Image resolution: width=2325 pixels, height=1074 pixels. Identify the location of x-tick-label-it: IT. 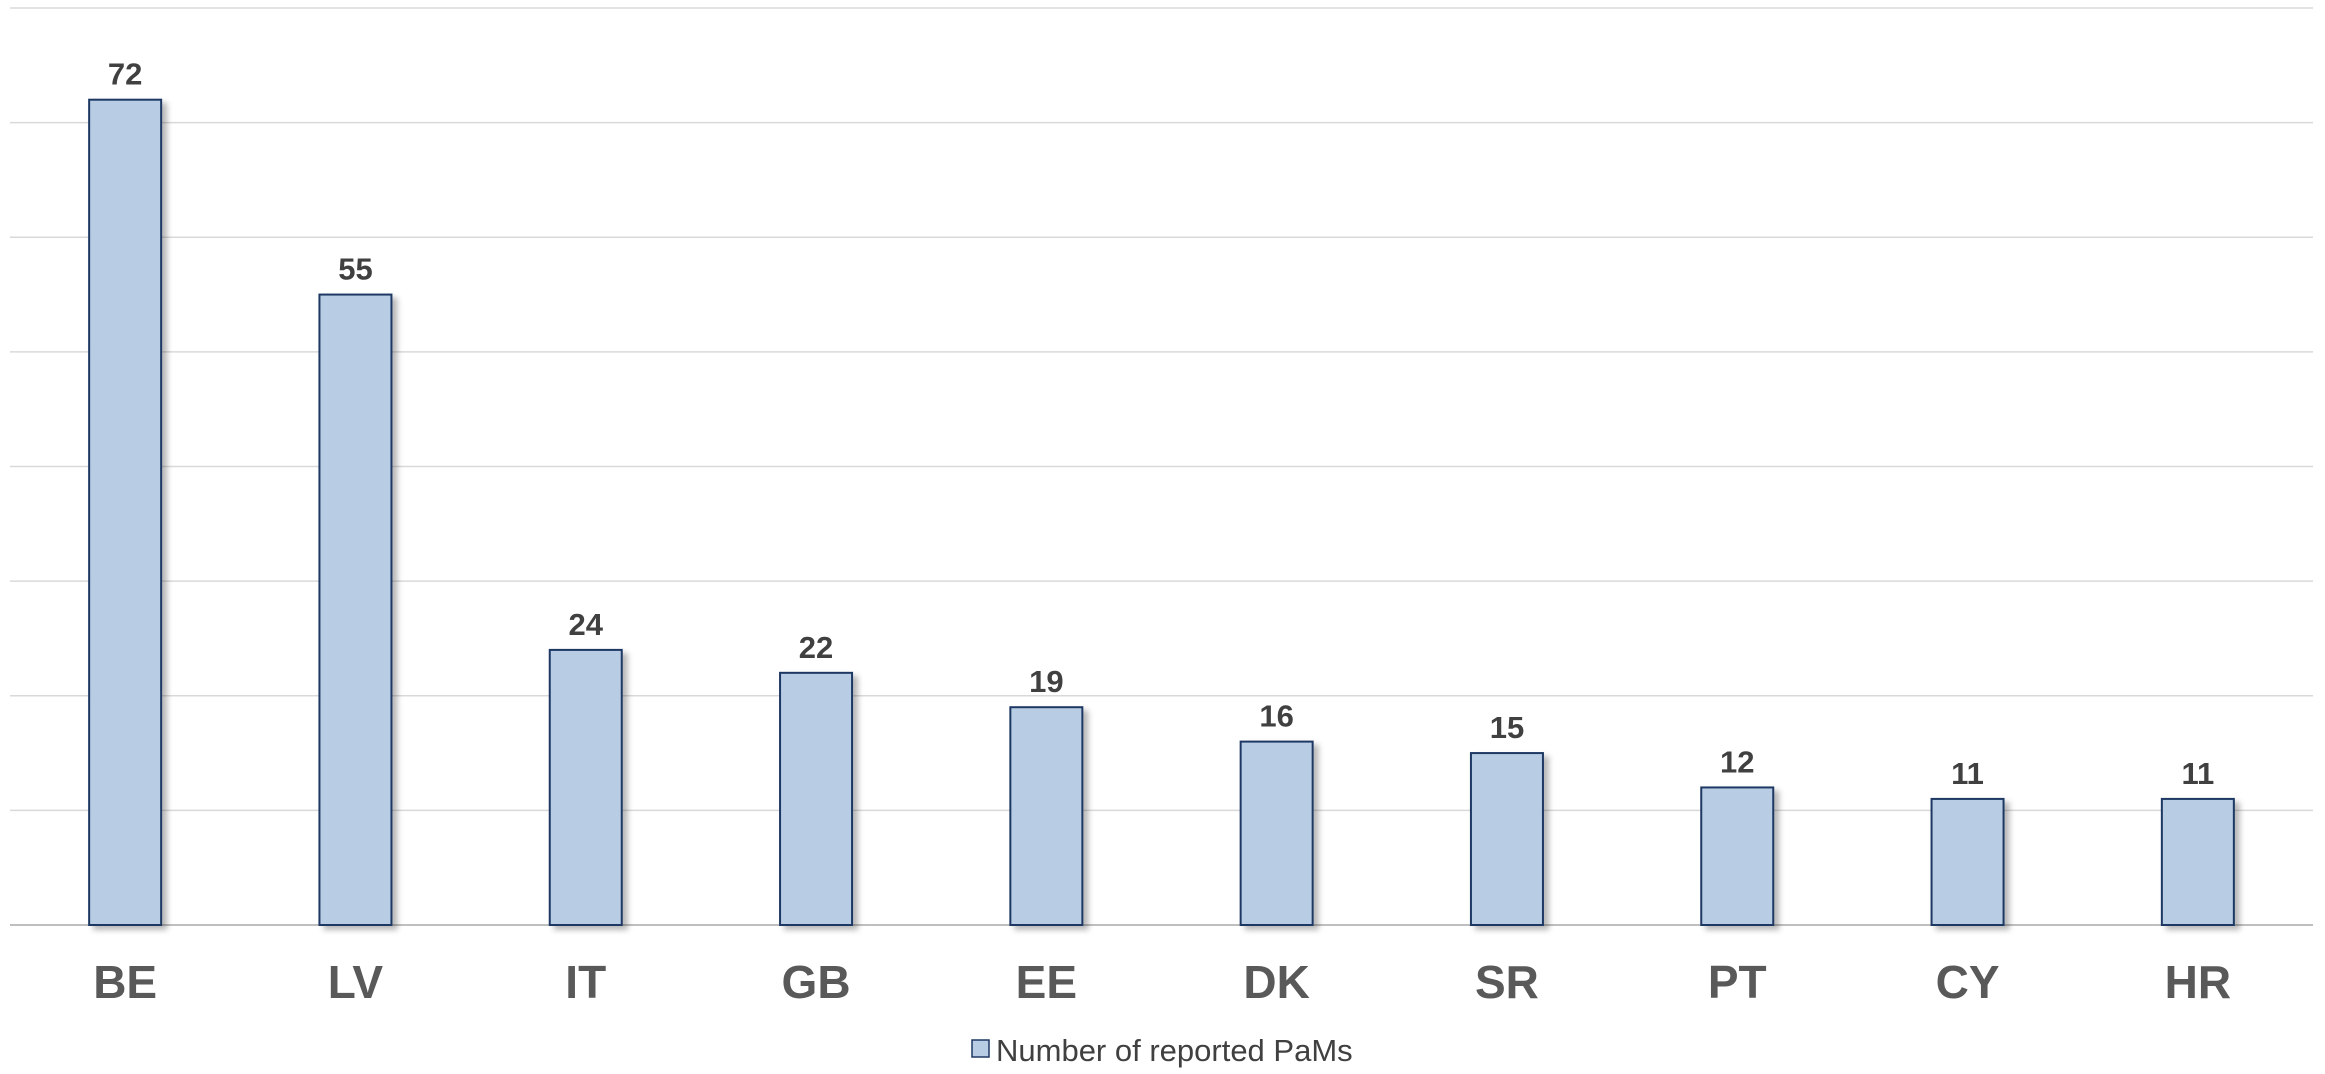
(585, 982).